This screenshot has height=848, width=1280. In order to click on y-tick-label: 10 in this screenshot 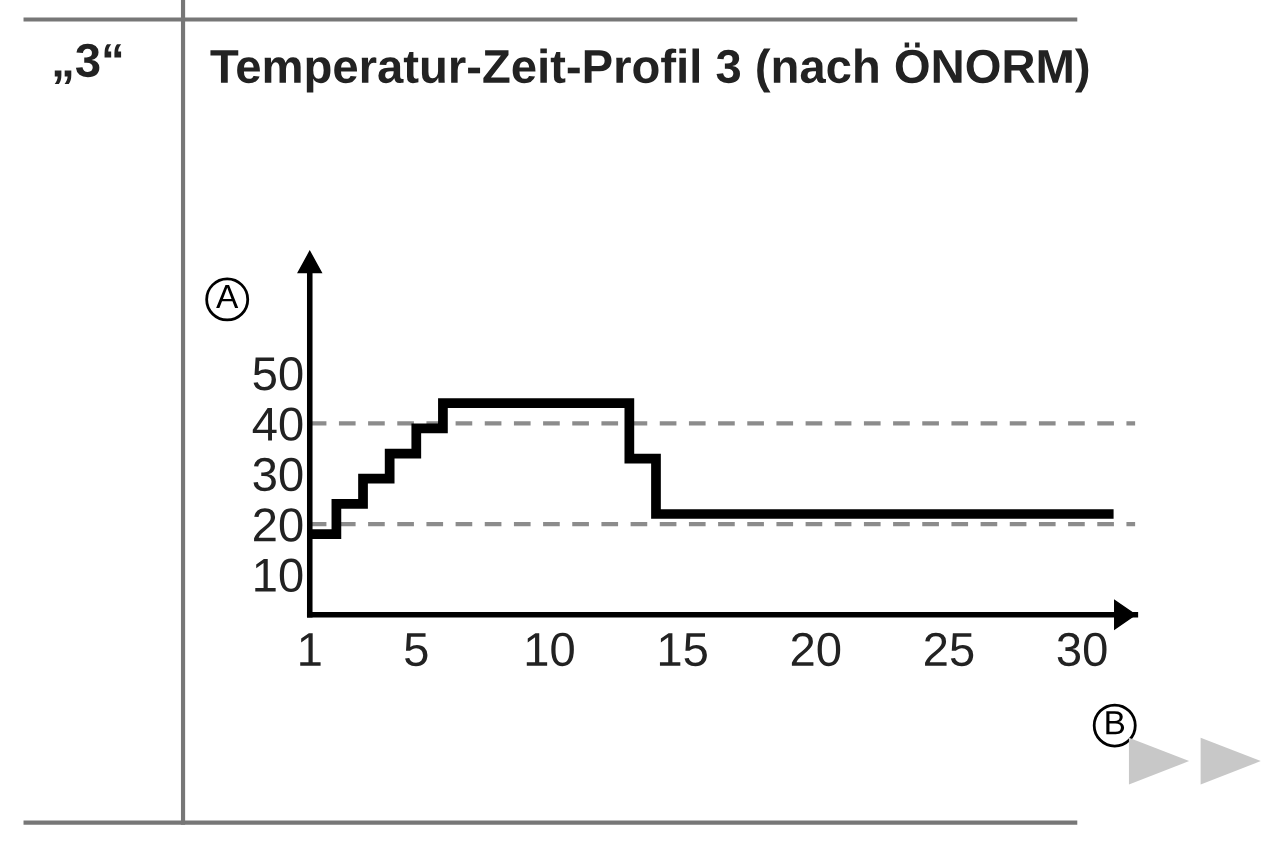, I will do `click(279, 575)`.